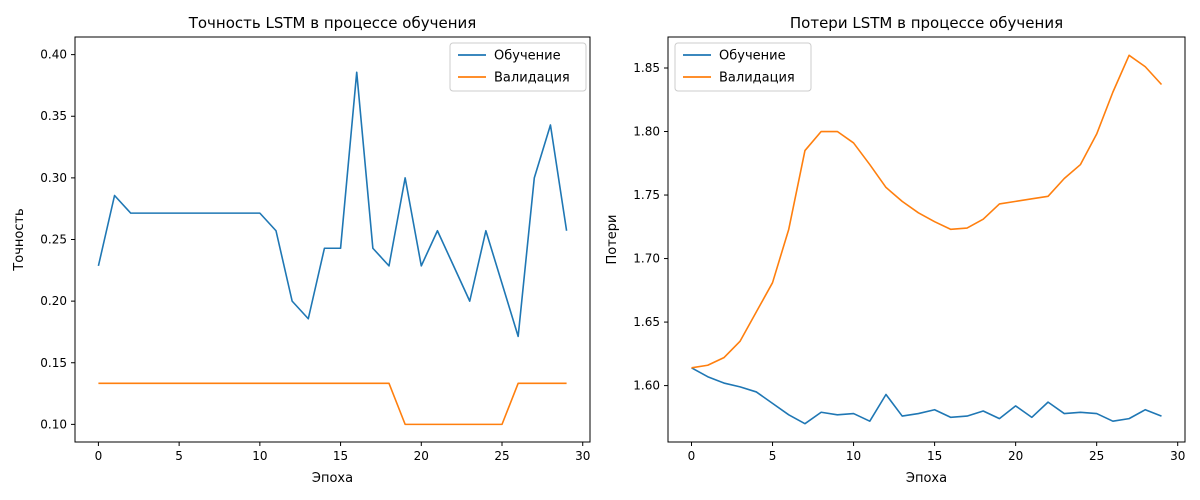  I want to click on y-tick-label: 0.35, so click(53, 116).